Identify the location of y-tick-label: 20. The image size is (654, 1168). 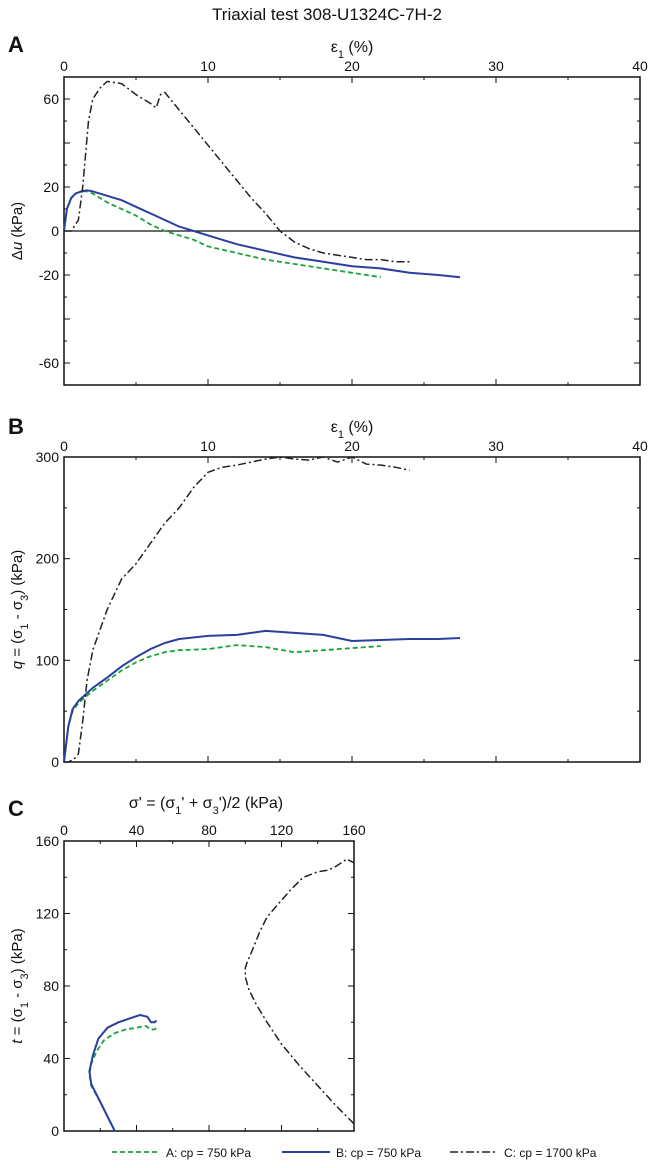
(51, 187).